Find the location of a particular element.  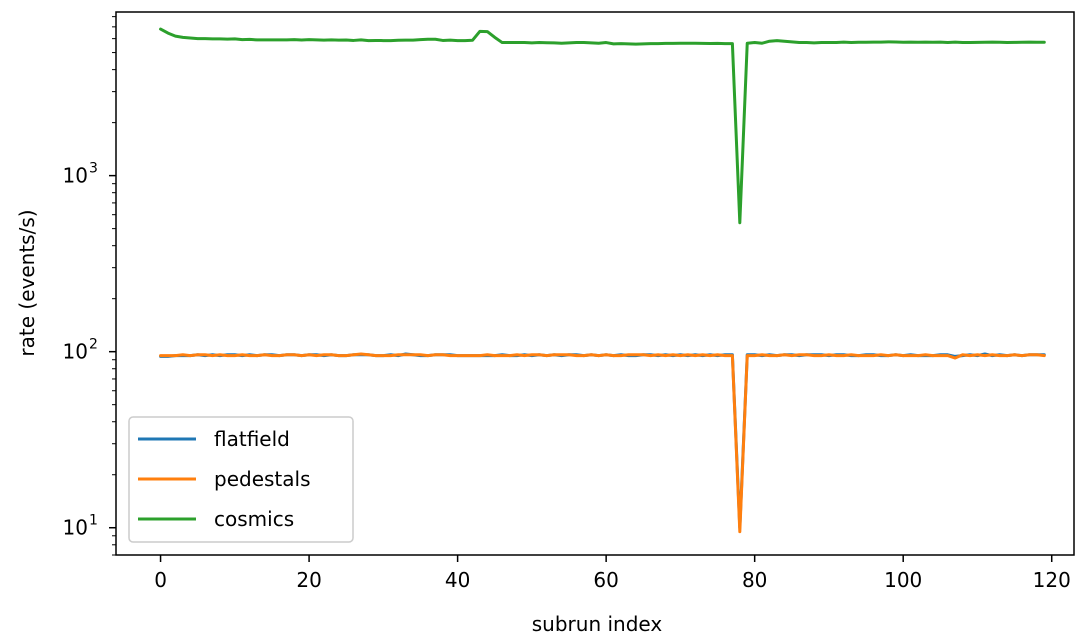

y-axis-label: rate (events/s) is located at coordinates (27, 282).